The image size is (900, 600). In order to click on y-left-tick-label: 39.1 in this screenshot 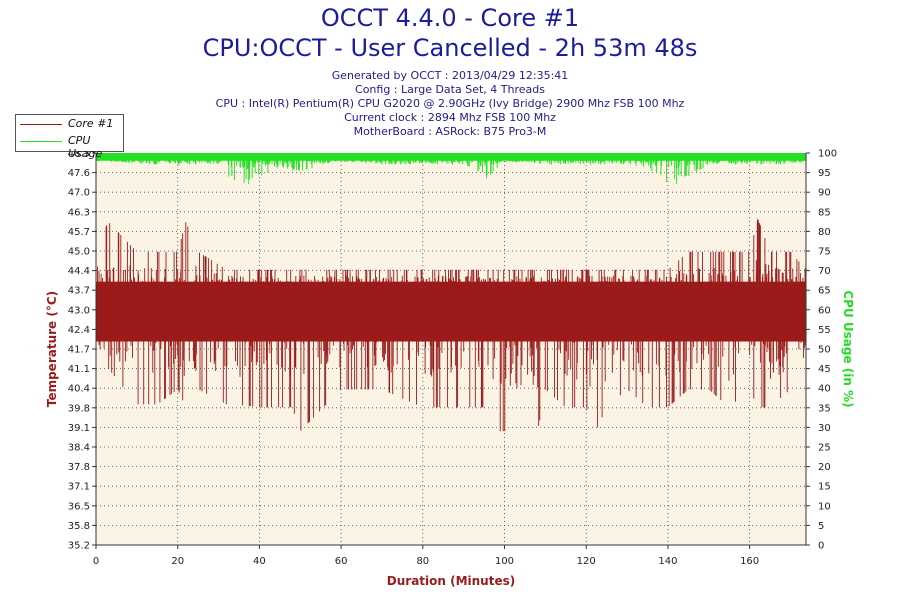, I will do `click(79, 428)`.